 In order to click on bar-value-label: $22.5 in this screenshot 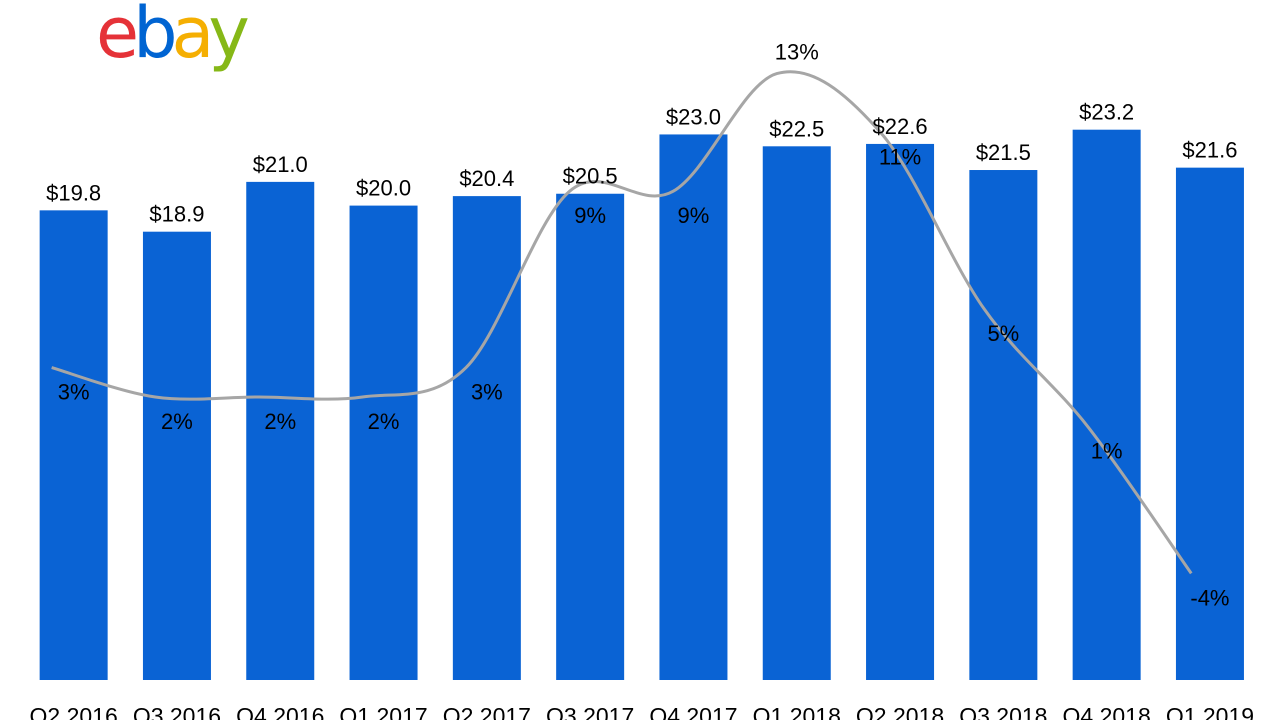, I will do `click(796, 128)`.